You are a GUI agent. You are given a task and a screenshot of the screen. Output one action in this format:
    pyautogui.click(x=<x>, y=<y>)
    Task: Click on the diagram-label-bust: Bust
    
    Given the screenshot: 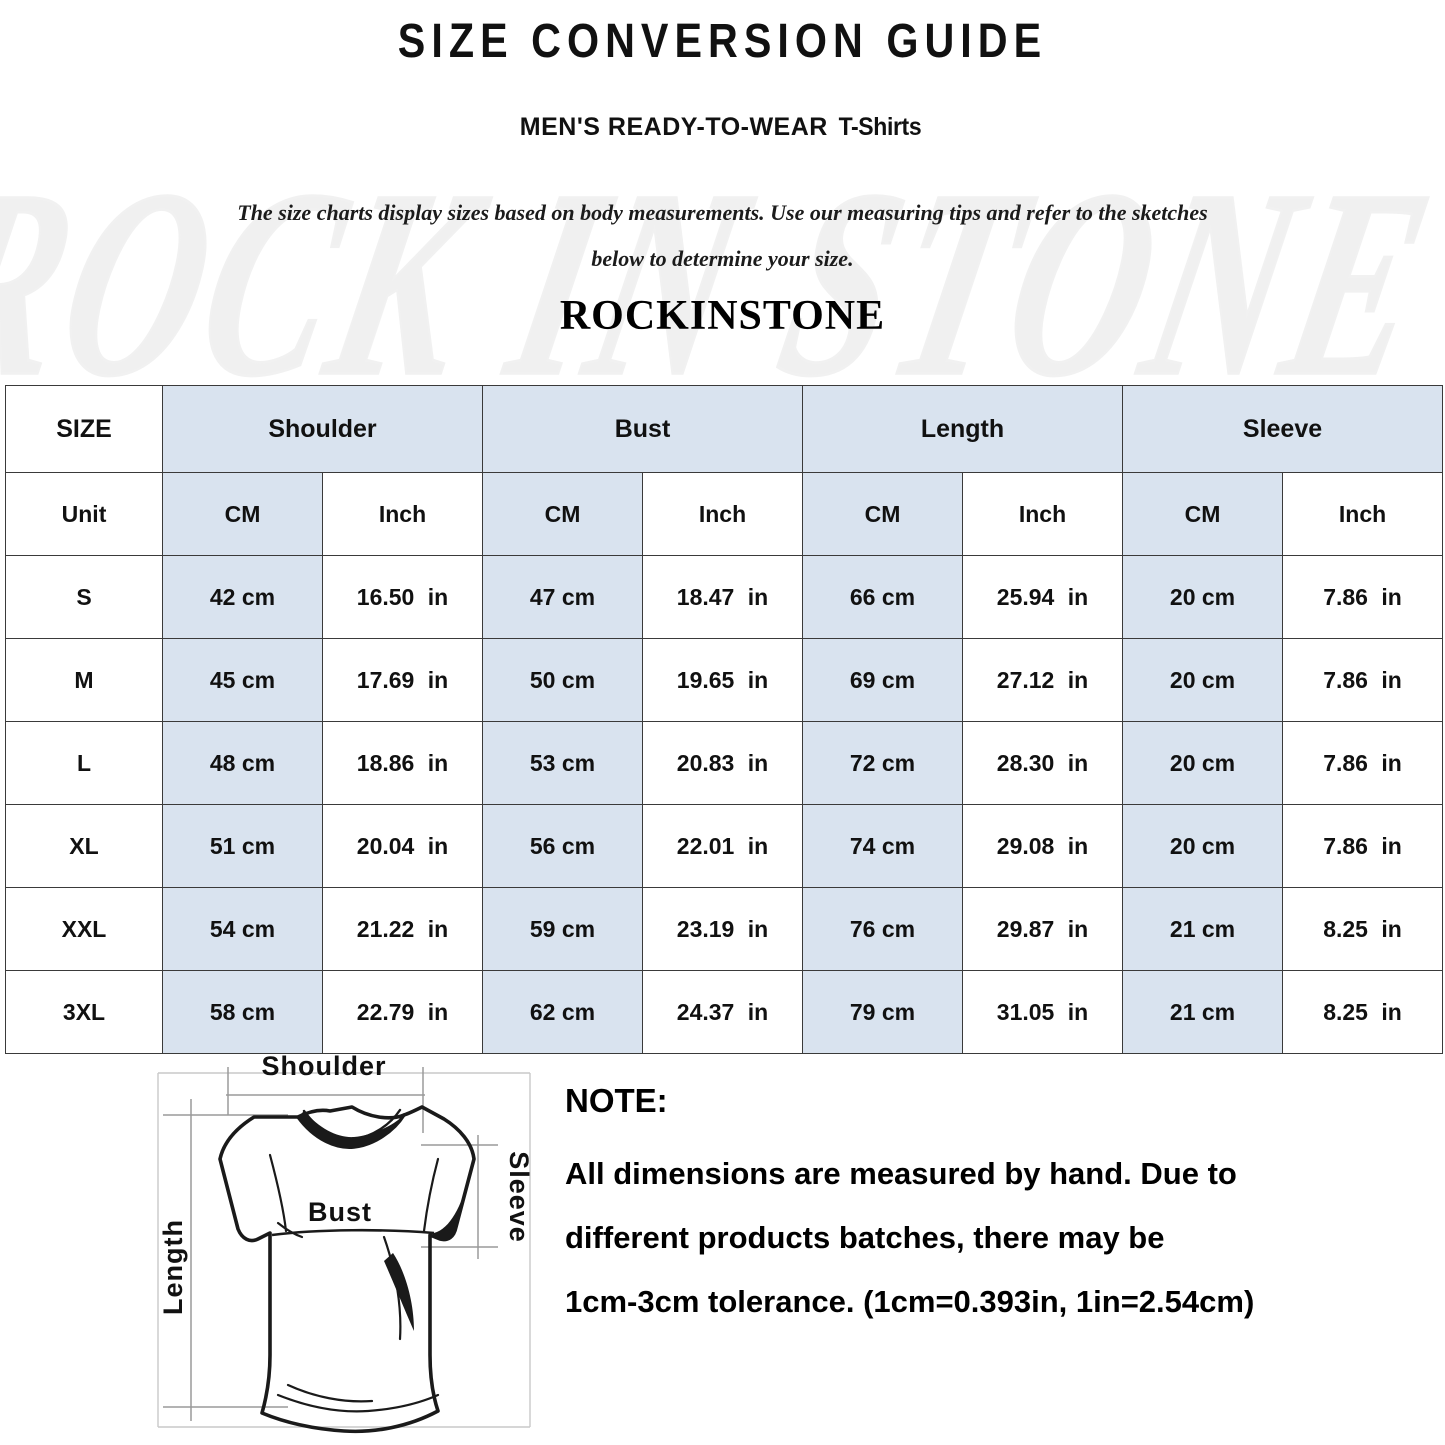 What is the action you would take?
    pyautogui.click(x=340, y=1212)
    